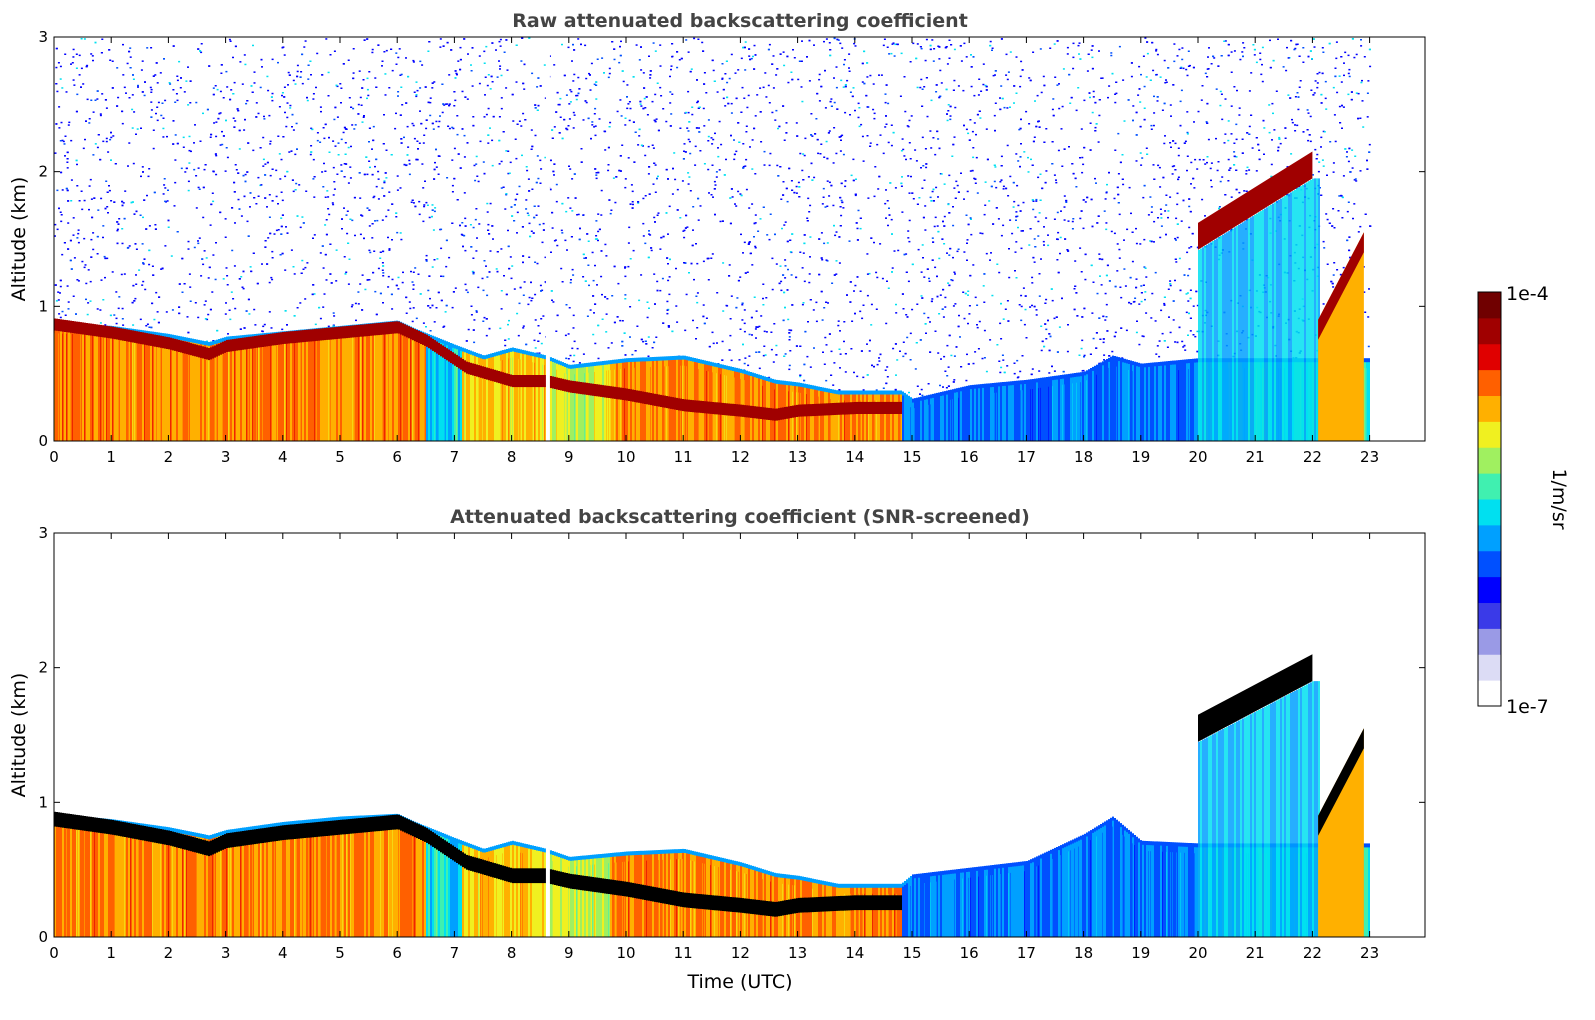 The width and height of the screenshot is (1595, 1020). What do you see at coordinates (19, 735) in the screenshot?
I see `panel-screened-ylabel: Altitude (km)` at bounding box center [19, 735].